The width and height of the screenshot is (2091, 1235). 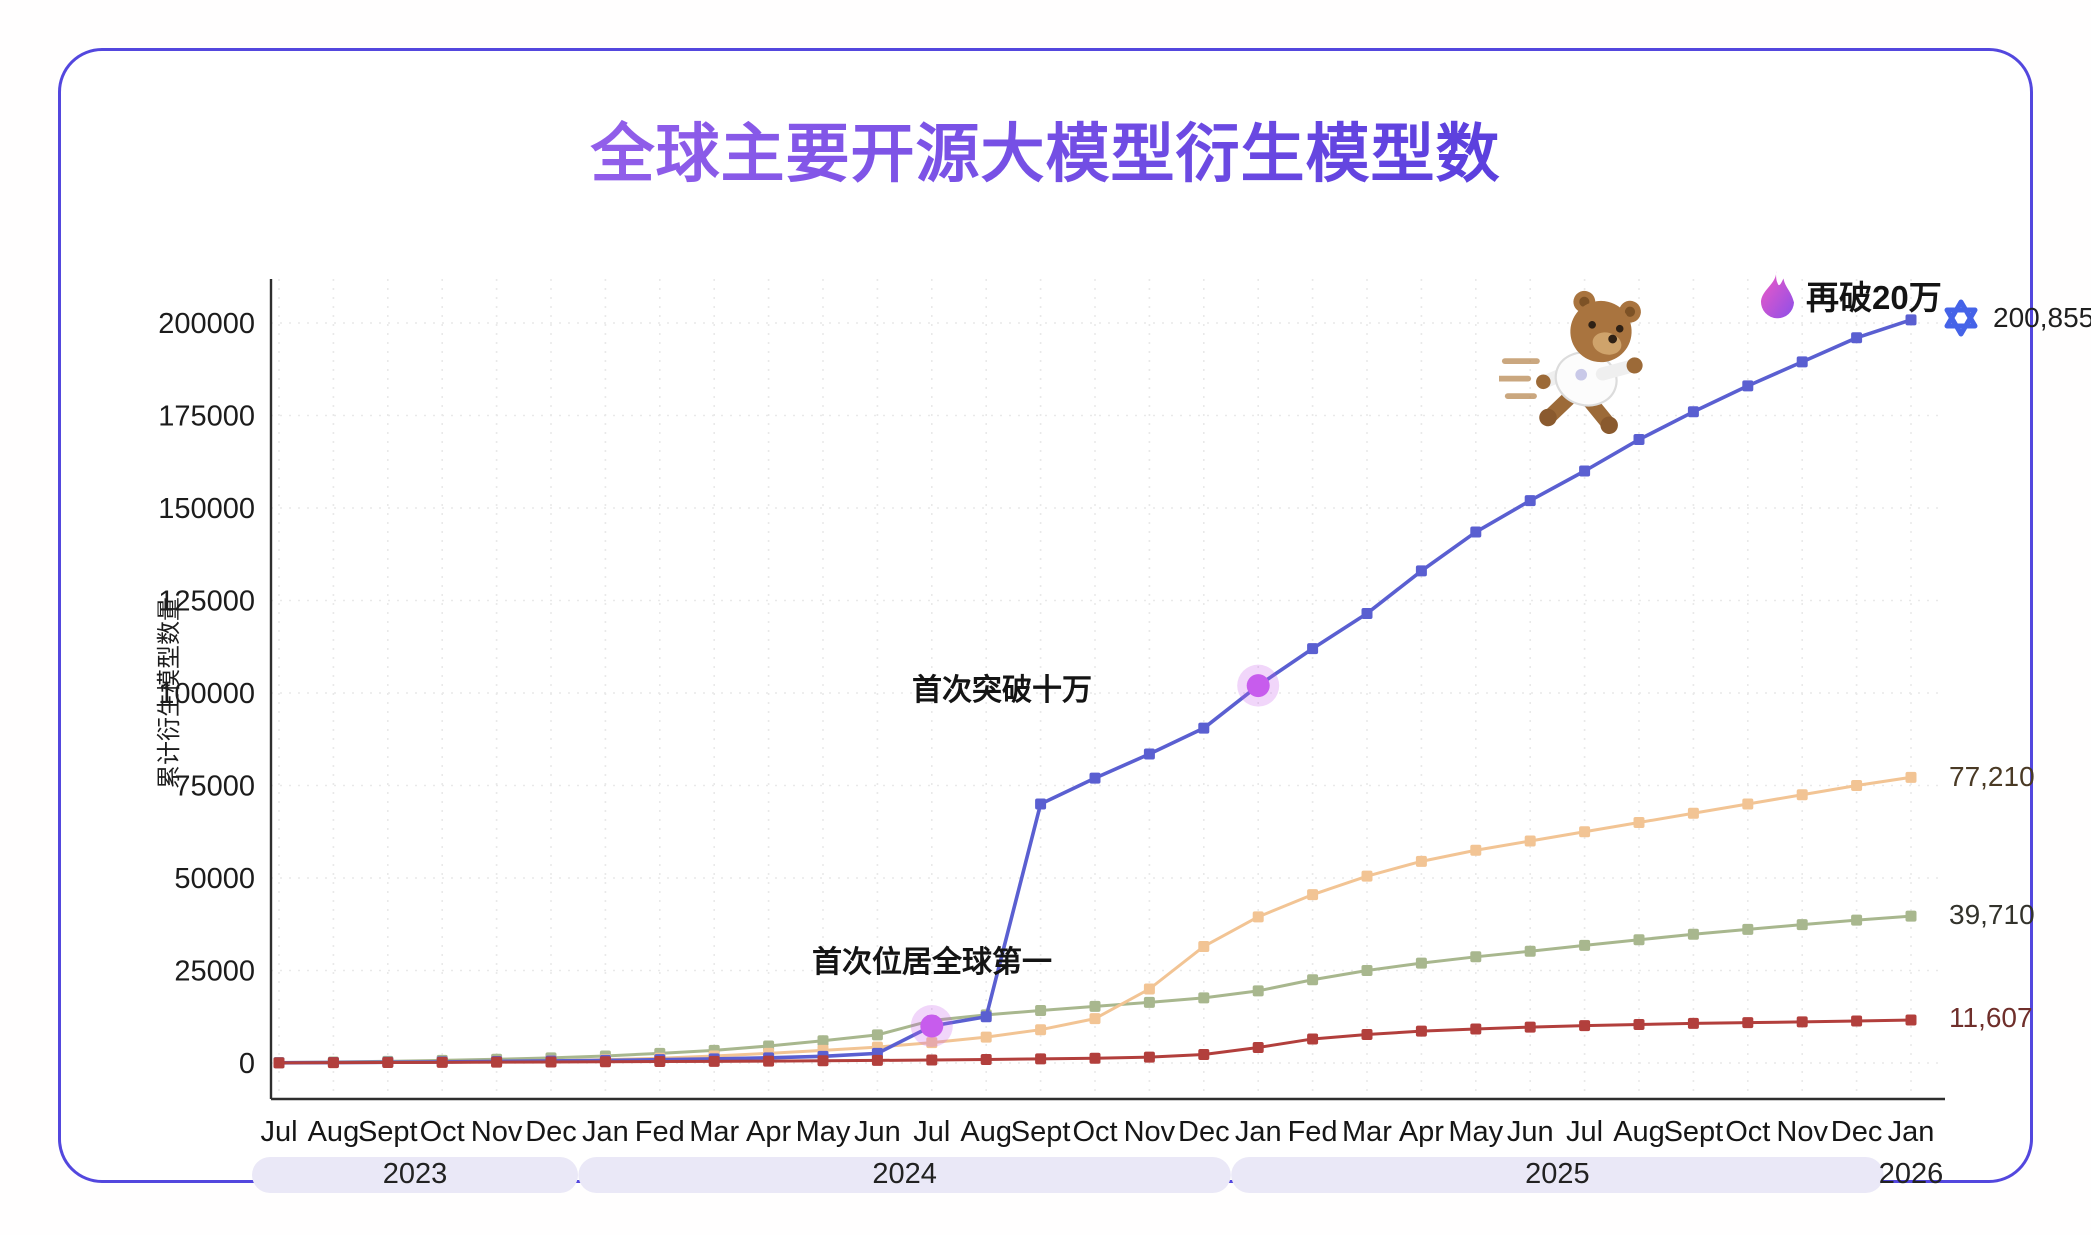 I want to click on year-label: 2026, so click(x=1911, y=1174).